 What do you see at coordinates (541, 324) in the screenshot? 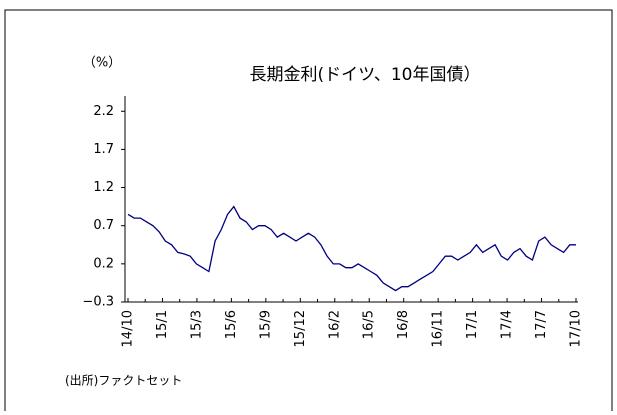
I see `x-tick-label: 17/7` at bounding box center [541, 324].